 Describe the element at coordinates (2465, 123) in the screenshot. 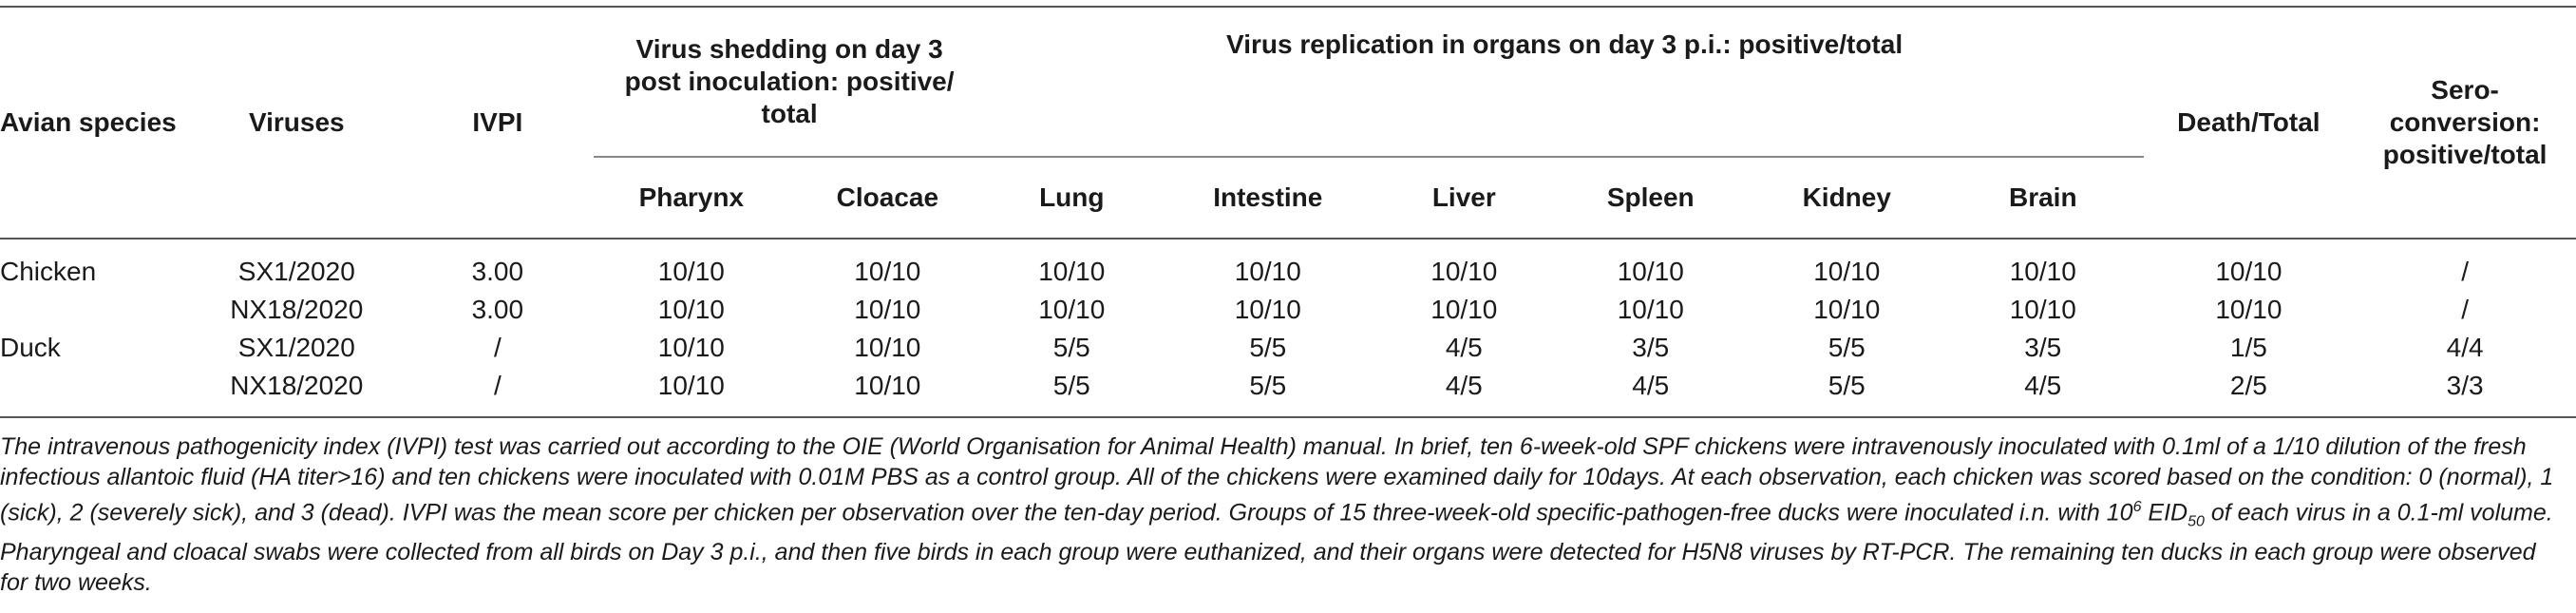

I see `header-seroconversion: Sero-conversion: positive/total` at that location.